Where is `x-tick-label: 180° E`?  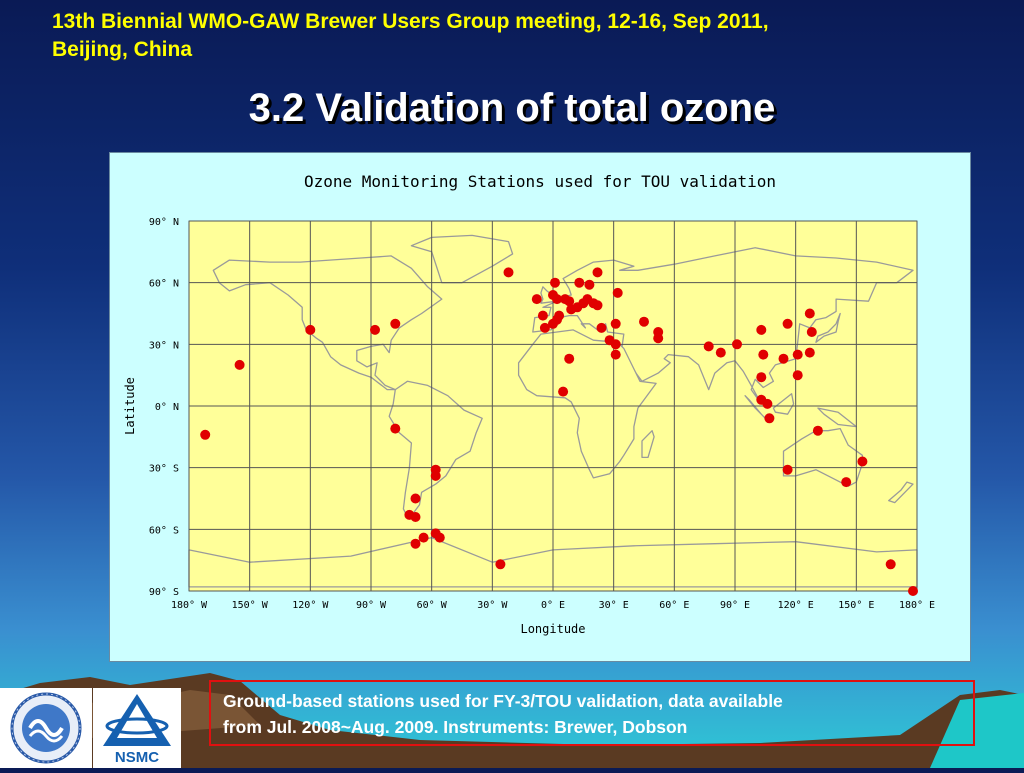
x-tick-label: 180° E is located at coordinates (917, 605).